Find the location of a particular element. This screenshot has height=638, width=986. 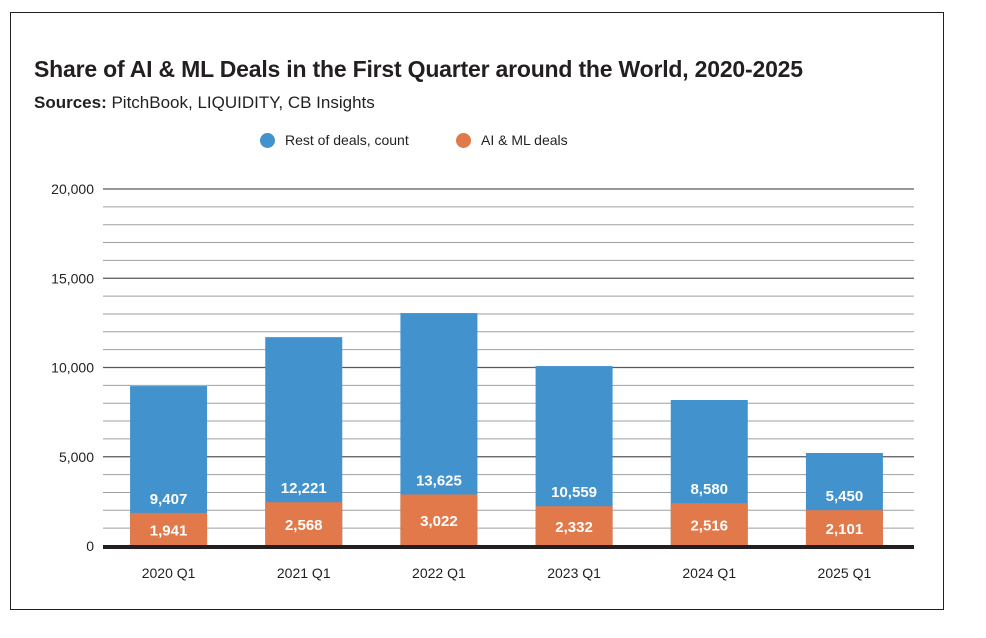

legend: Rest of deals, count AI & ML deals is located at coordinates (493, 142).